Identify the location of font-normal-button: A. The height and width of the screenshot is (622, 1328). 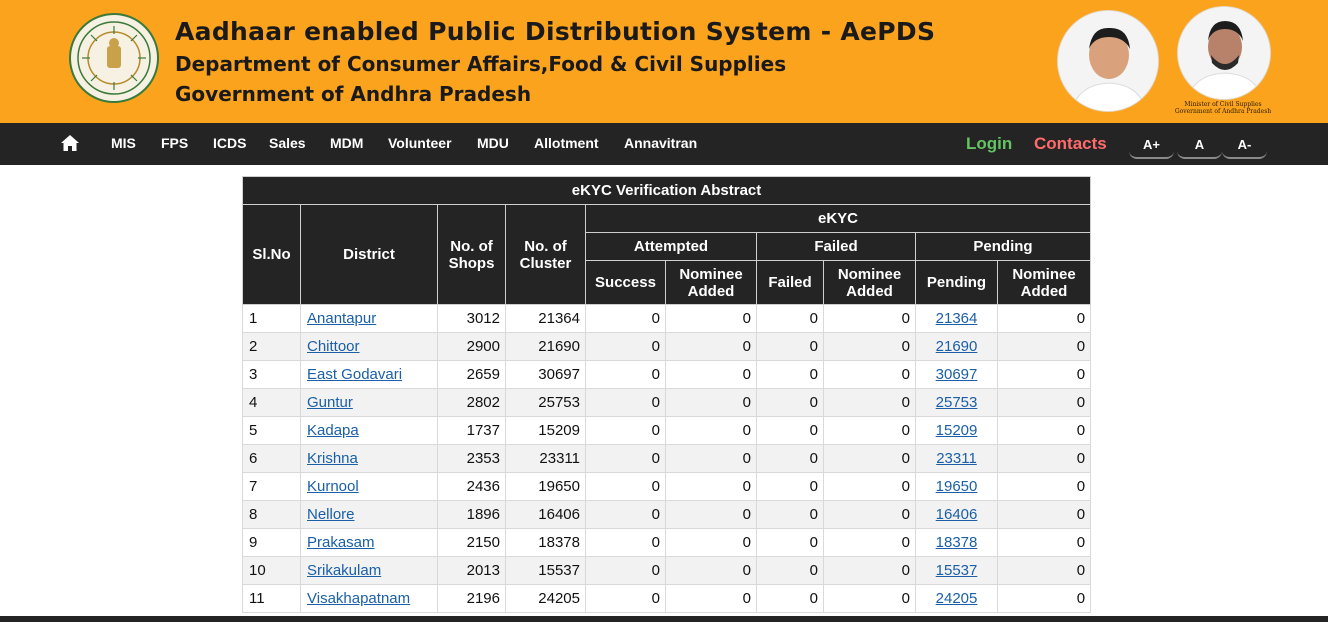
(1199, 147).